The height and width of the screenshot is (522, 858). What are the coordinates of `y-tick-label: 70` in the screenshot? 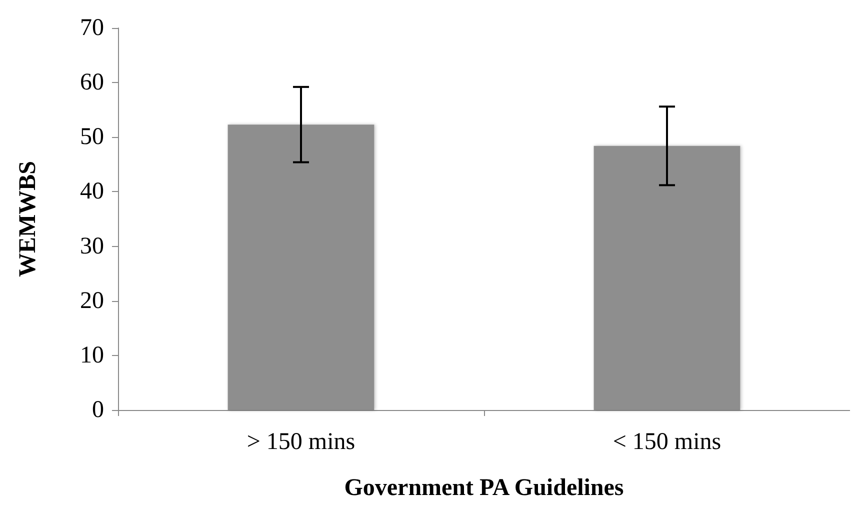 It's located at (92, 28).